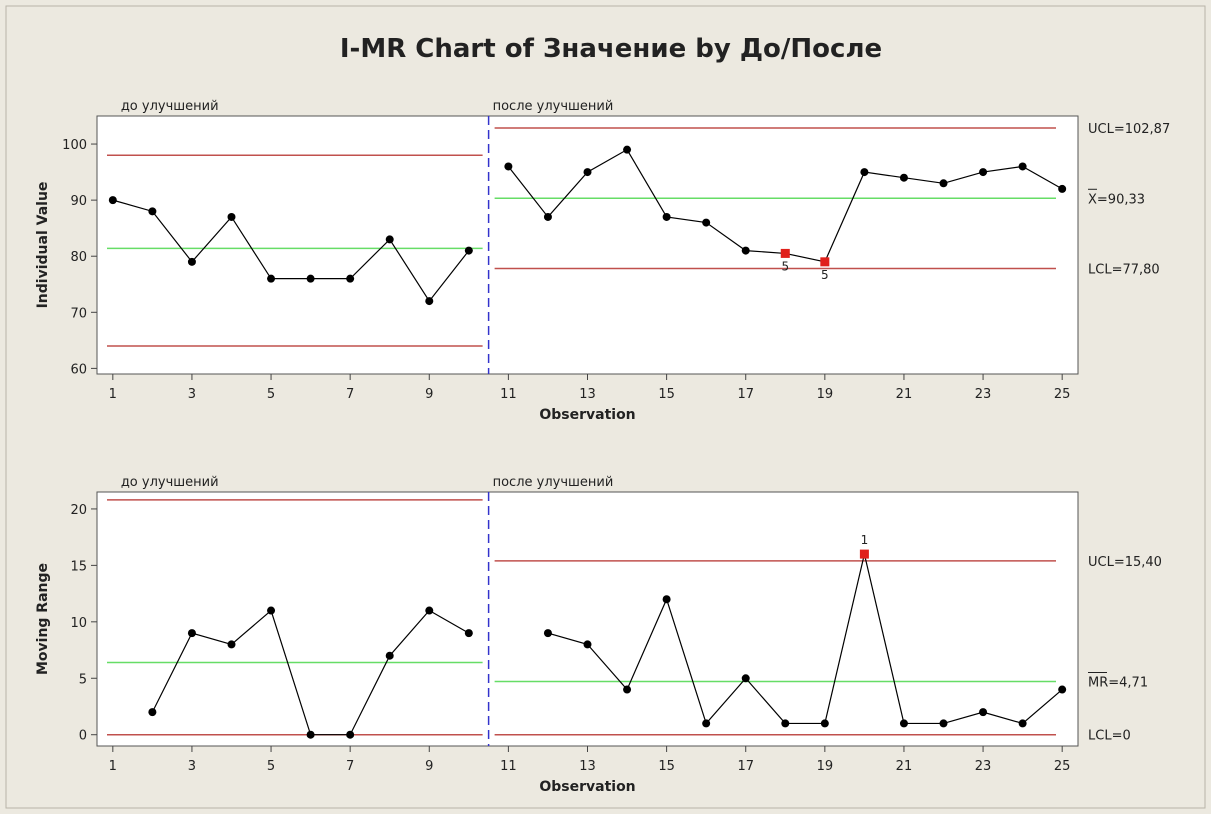 The image size is (1211, 818). What do you see at coordinates (611, 49) in the screenshot?
I see `chart-title: I-MR Chart of Значение by До/После` at bounding box center [611, 49].